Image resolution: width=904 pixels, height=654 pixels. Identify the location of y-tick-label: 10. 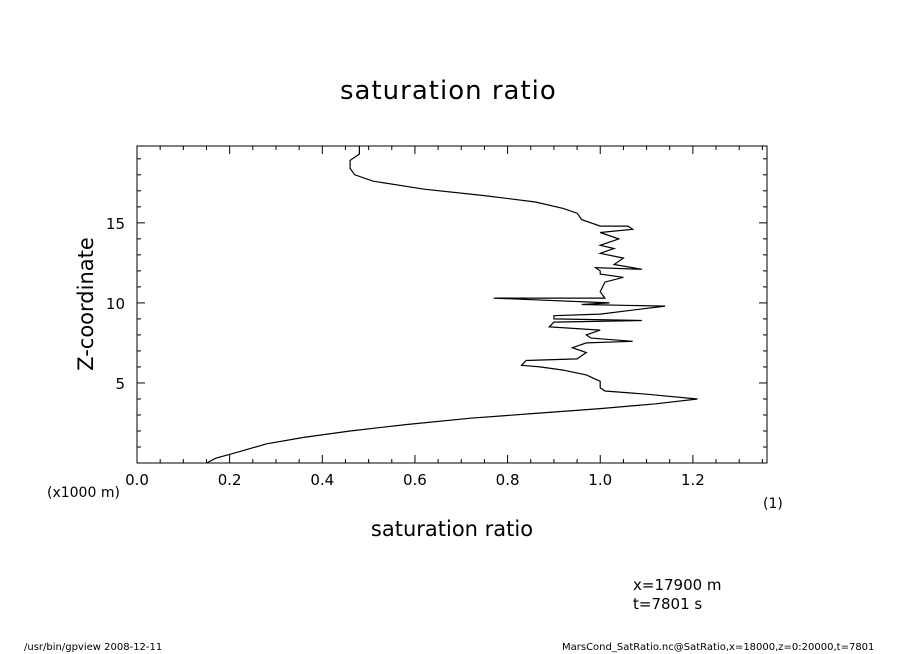
(115, 304).